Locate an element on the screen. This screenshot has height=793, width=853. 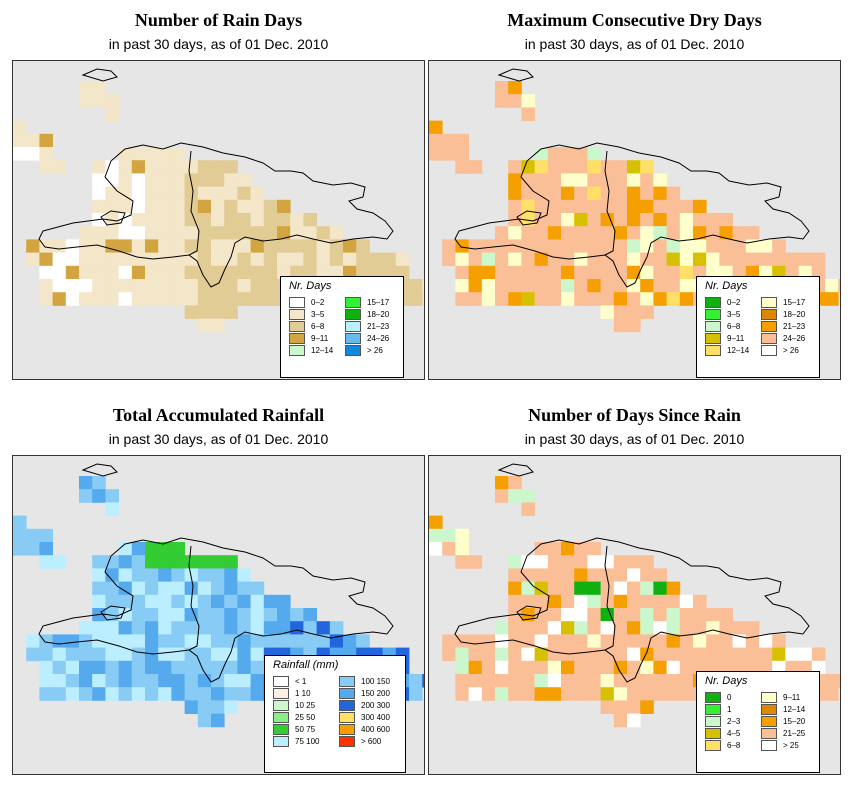
legend-item: 15–17 is located at coordinates (783, 303).